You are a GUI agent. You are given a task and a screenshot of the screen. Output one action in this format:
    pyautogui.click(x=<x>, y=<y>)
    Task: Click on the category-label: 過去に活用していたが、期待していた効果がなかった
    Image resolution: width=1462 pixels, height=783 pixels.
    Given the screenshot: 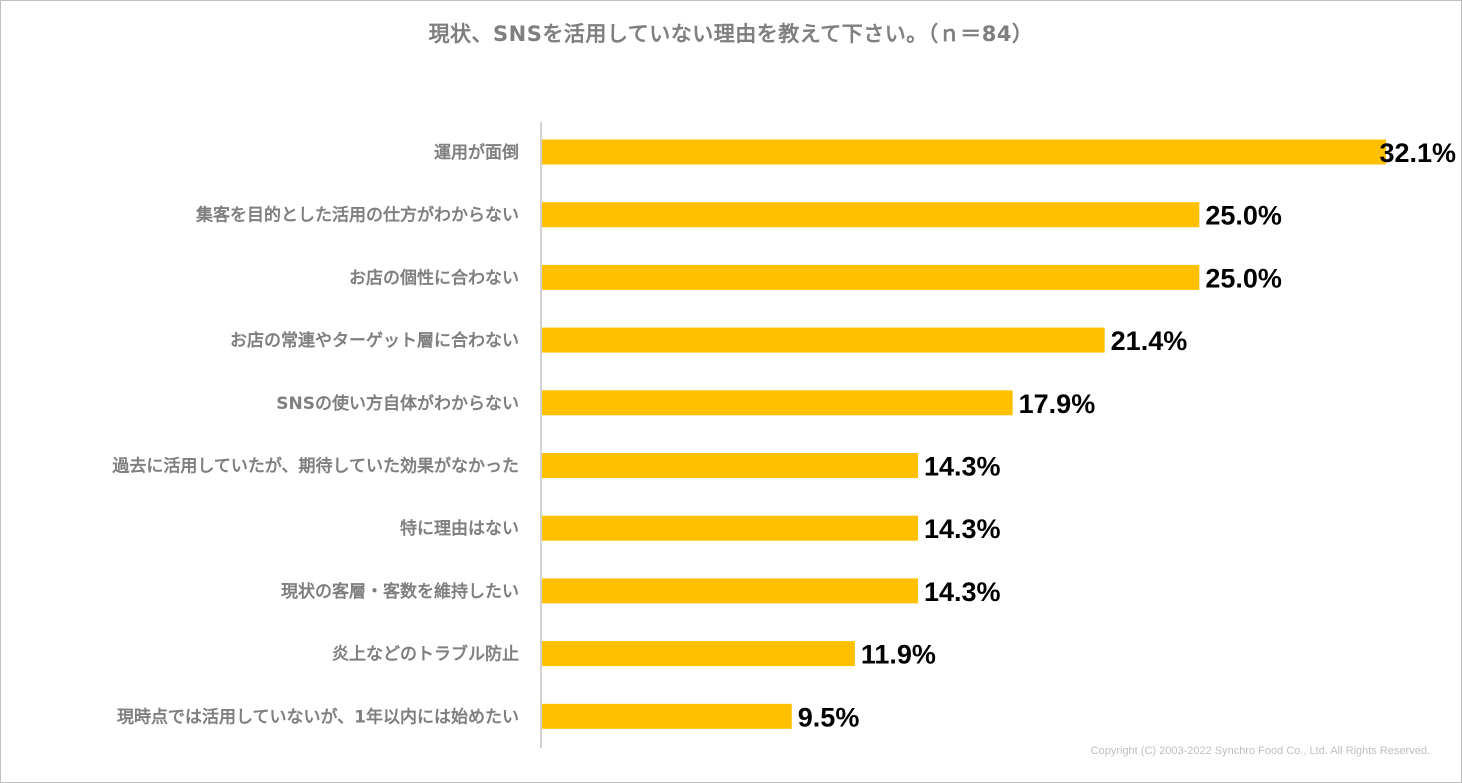 What is the action you would take?
    pyautogui.click(x=315, y=466)
    